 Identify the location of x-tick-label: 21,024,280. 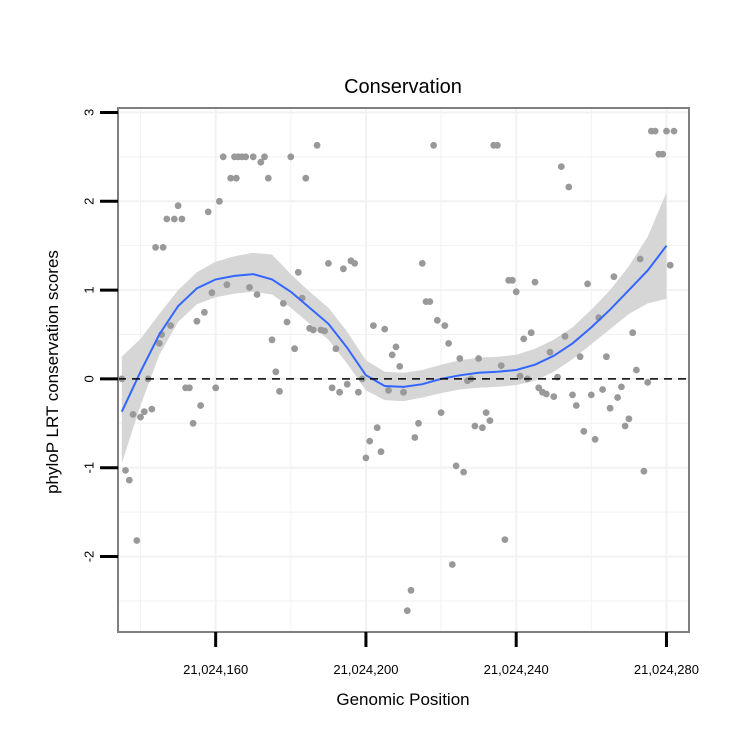
(666, 669).